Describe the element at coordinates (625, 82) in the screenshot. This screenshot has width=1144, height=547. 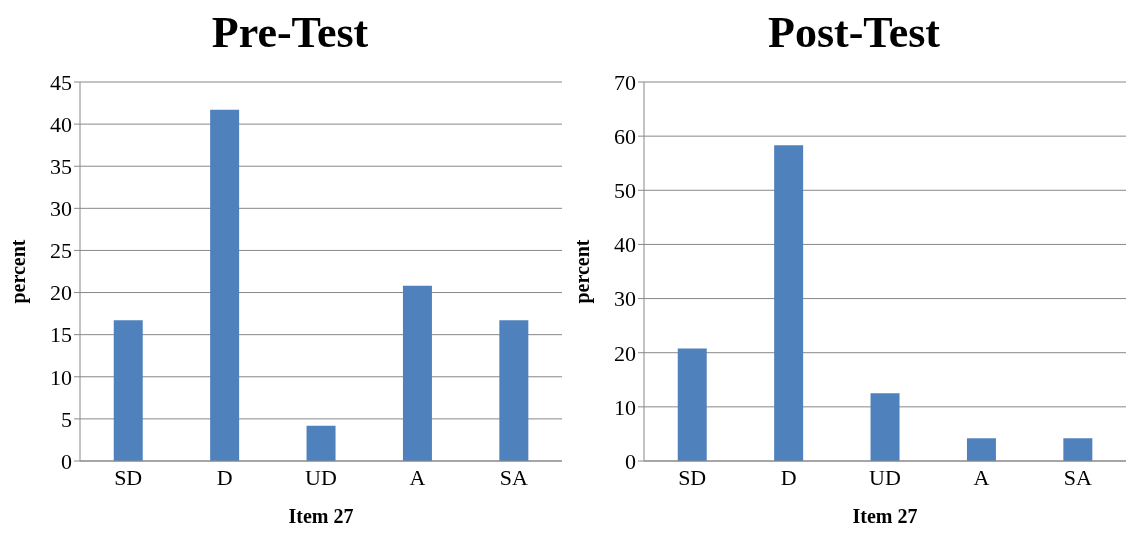
I see `y-tick-label: 70` at that location.